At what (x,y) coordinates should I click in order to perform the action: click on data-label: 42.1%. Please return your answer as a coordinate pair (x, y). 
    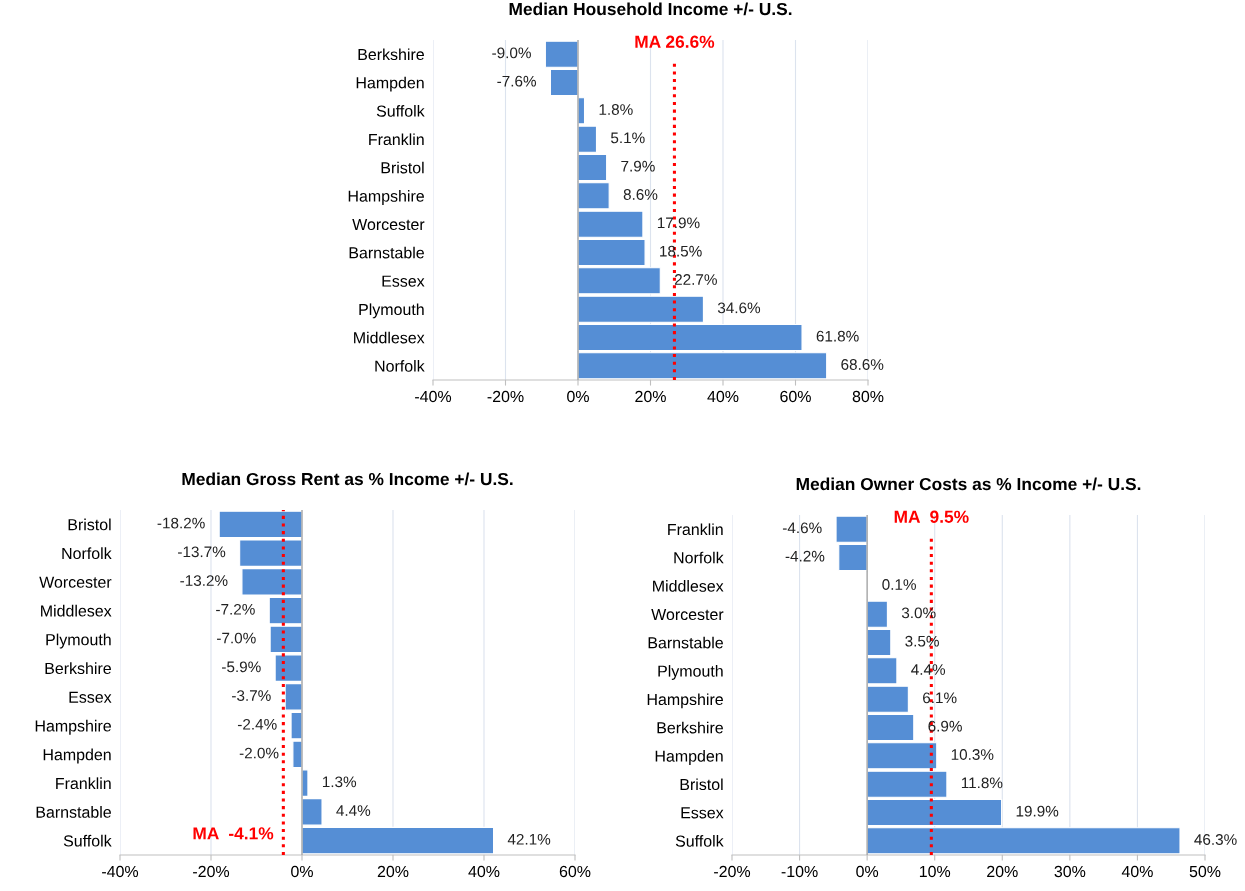
    Looking at the image, I should click on (529, 839).